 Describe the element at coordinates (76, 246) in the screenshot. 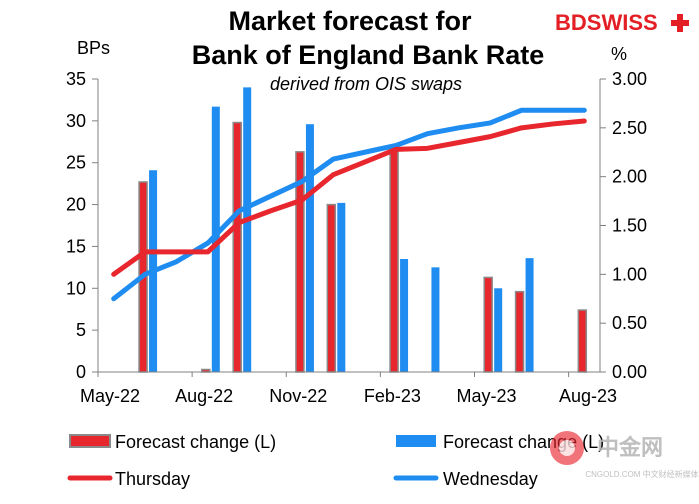

I see `y-left-tick-label: 15` at that location.